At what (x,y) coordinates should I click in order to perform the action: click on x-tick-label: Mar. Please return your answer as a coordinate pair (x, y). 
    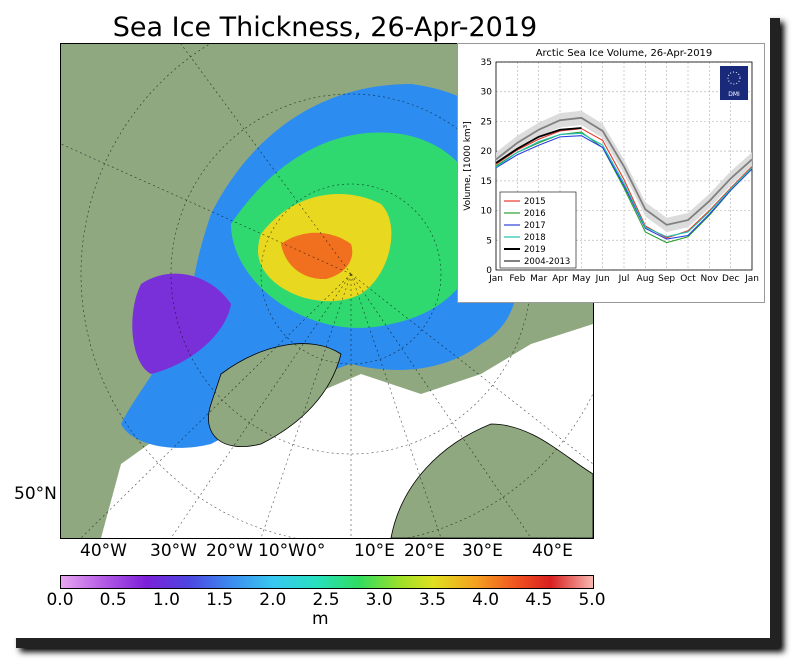
    Looking at the image, I should click on (538, 279).